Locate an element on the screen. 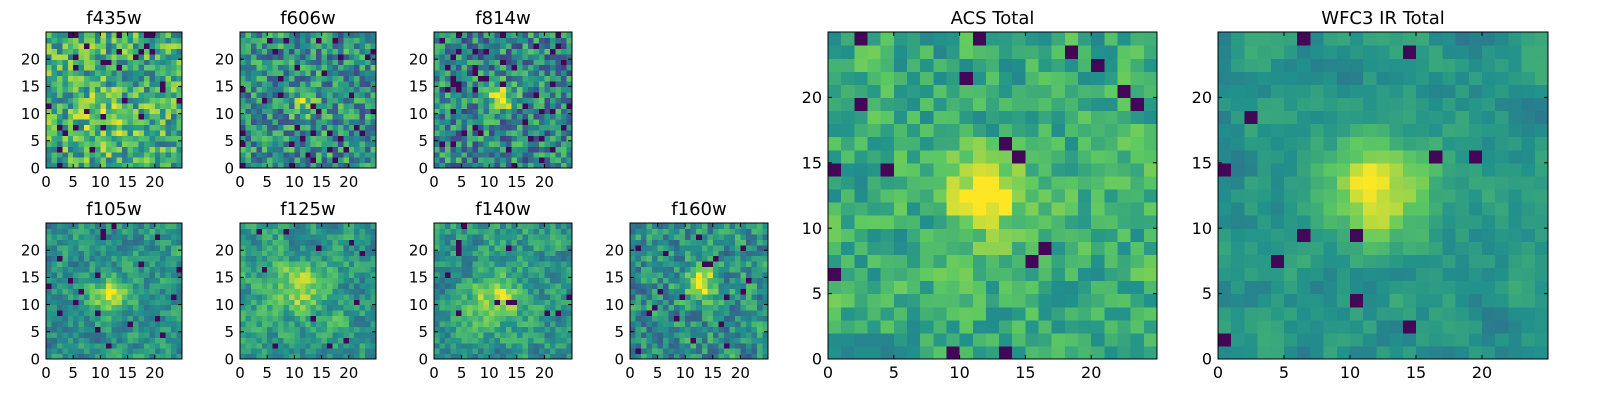 This screenshot has height=400, width=1600. chart-title: f105w is located at coordinates (113, 209).